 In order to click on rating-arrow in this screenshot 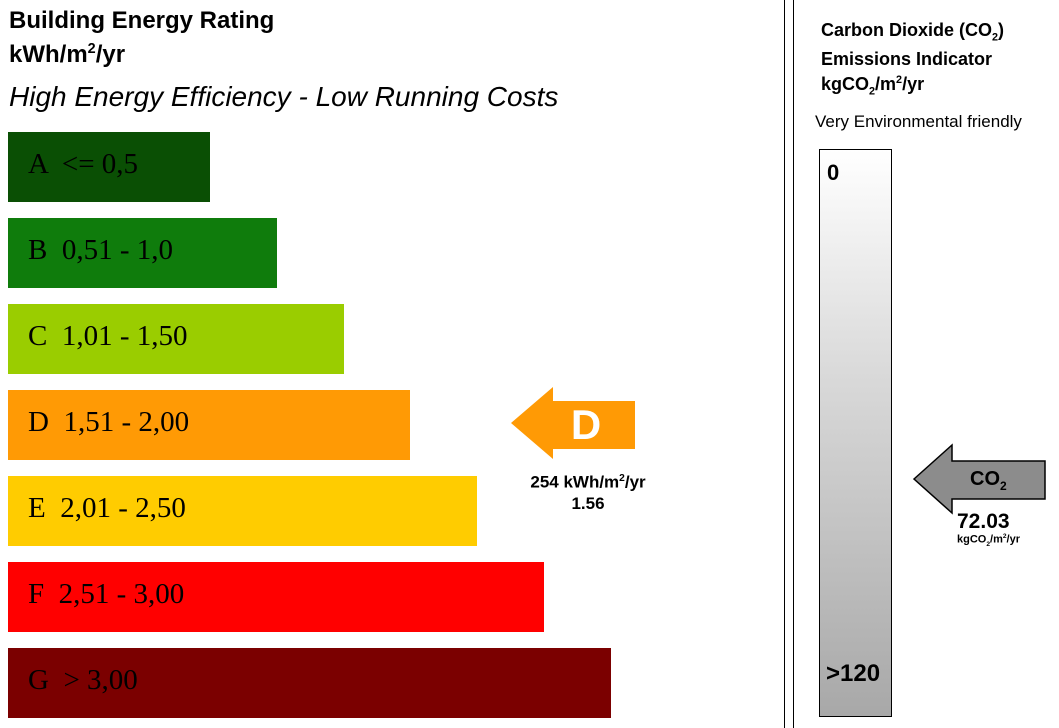, I will do `click(573, 423)`.